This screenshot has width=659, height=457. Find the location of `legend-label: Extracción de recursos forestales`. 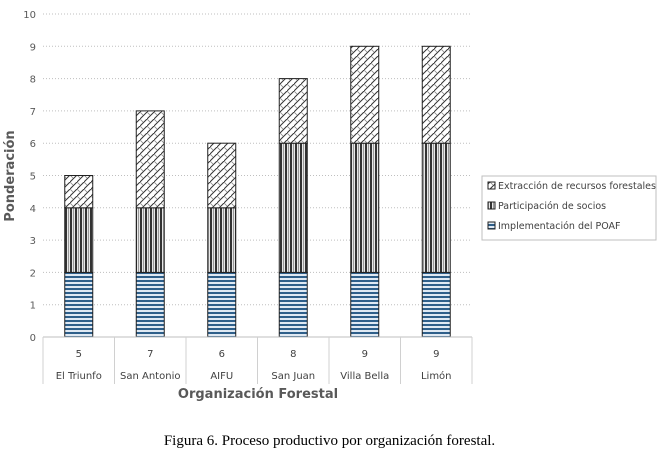

legend-label: Extracción de recursos forestales is located at coordinates (577, 186).